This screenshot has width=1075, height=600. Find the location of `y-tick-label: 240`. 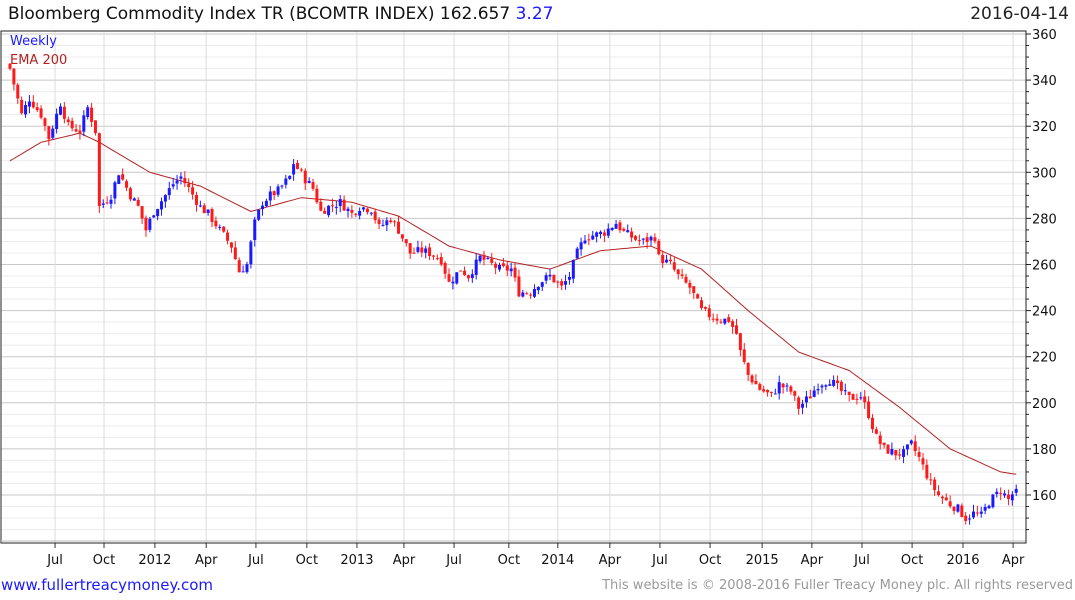

y-tick-label: 240 is located at coordinates (1044, 312).